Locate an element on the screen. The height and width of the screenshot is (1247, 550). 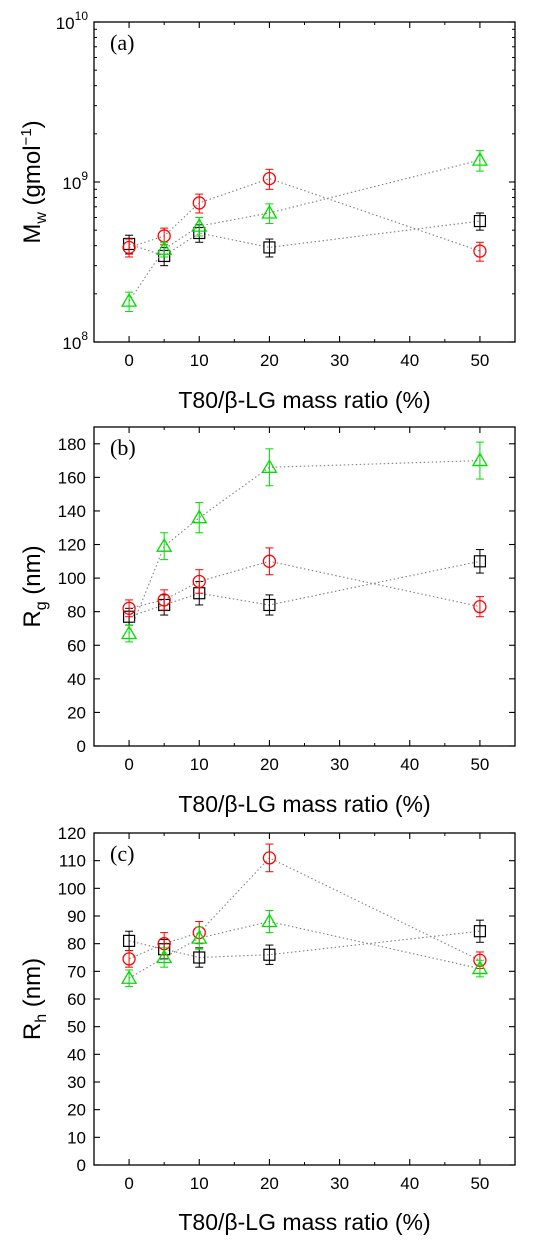
y-tick-label: 30 is located at coordinates (76, 1082).